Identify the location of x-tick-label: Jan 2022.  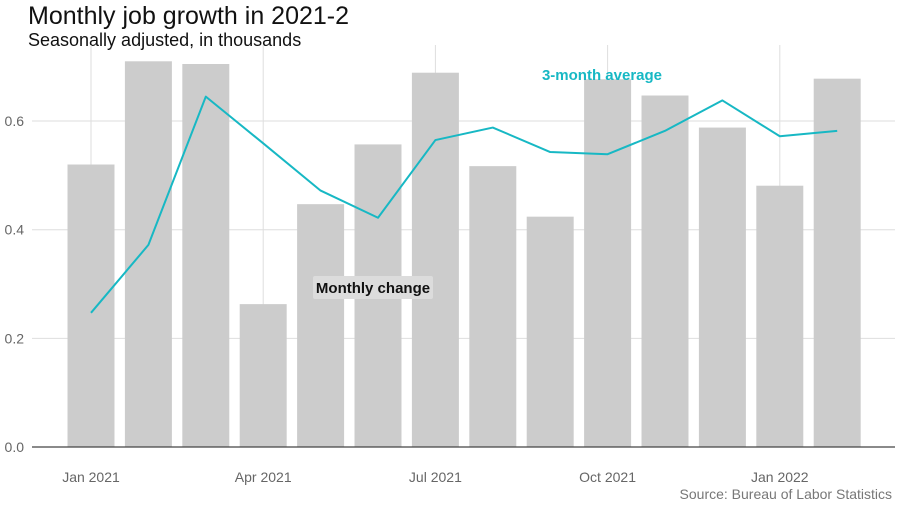
(780, 477).